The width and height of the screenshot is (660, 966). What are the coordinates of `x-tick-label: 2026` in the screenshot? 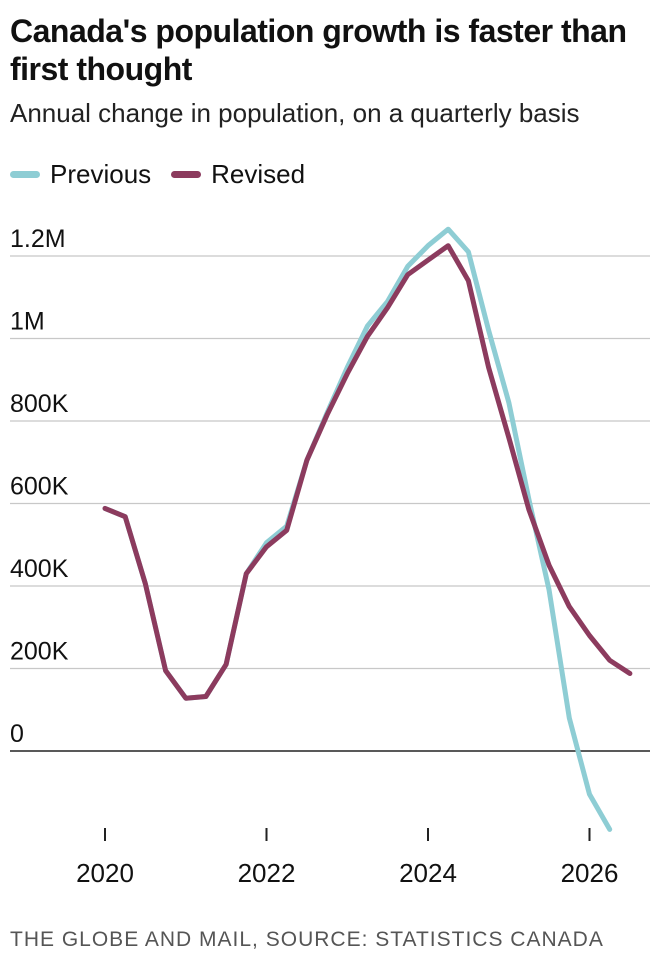 It's located at (590, 873).